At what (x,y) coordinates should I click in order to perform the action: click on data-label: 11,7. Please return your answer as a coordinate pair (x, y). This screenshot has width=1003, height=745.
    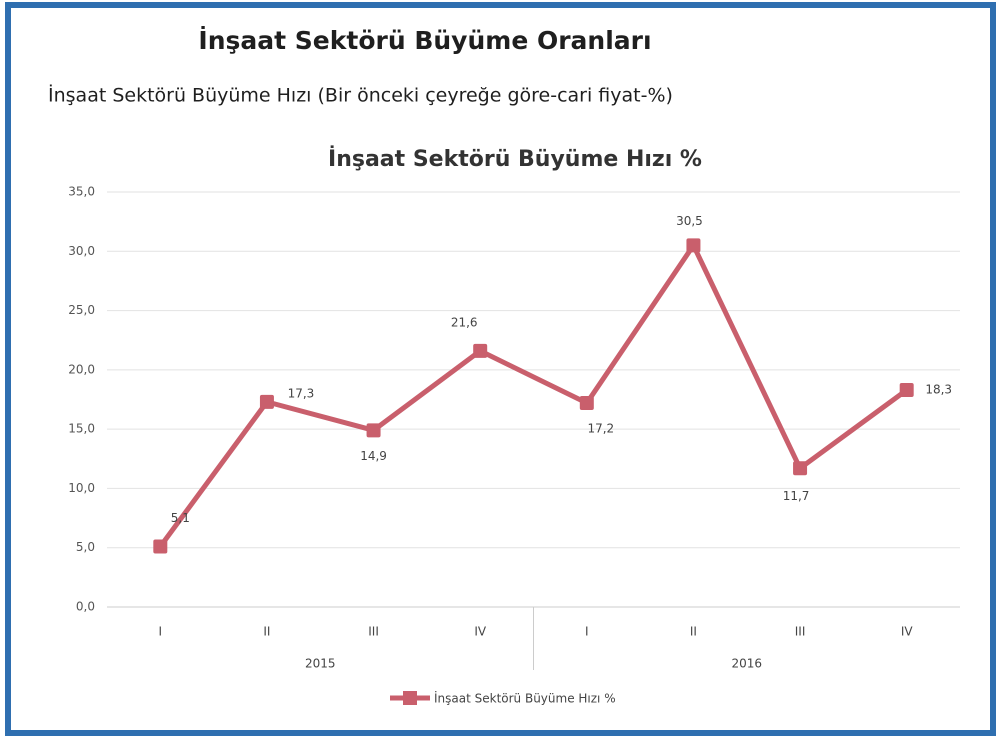
    Looking at the image, I should click on (796, 496).